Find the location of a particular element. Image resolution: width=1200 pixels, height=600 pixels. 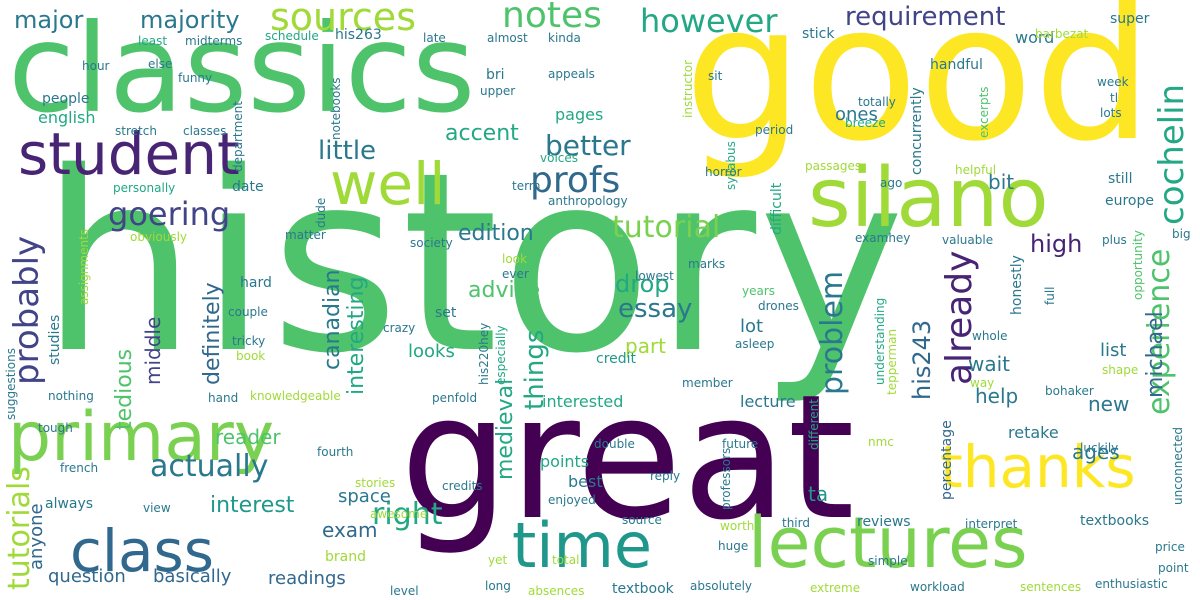

word-ago: ago is located at coordinates (891, 183).